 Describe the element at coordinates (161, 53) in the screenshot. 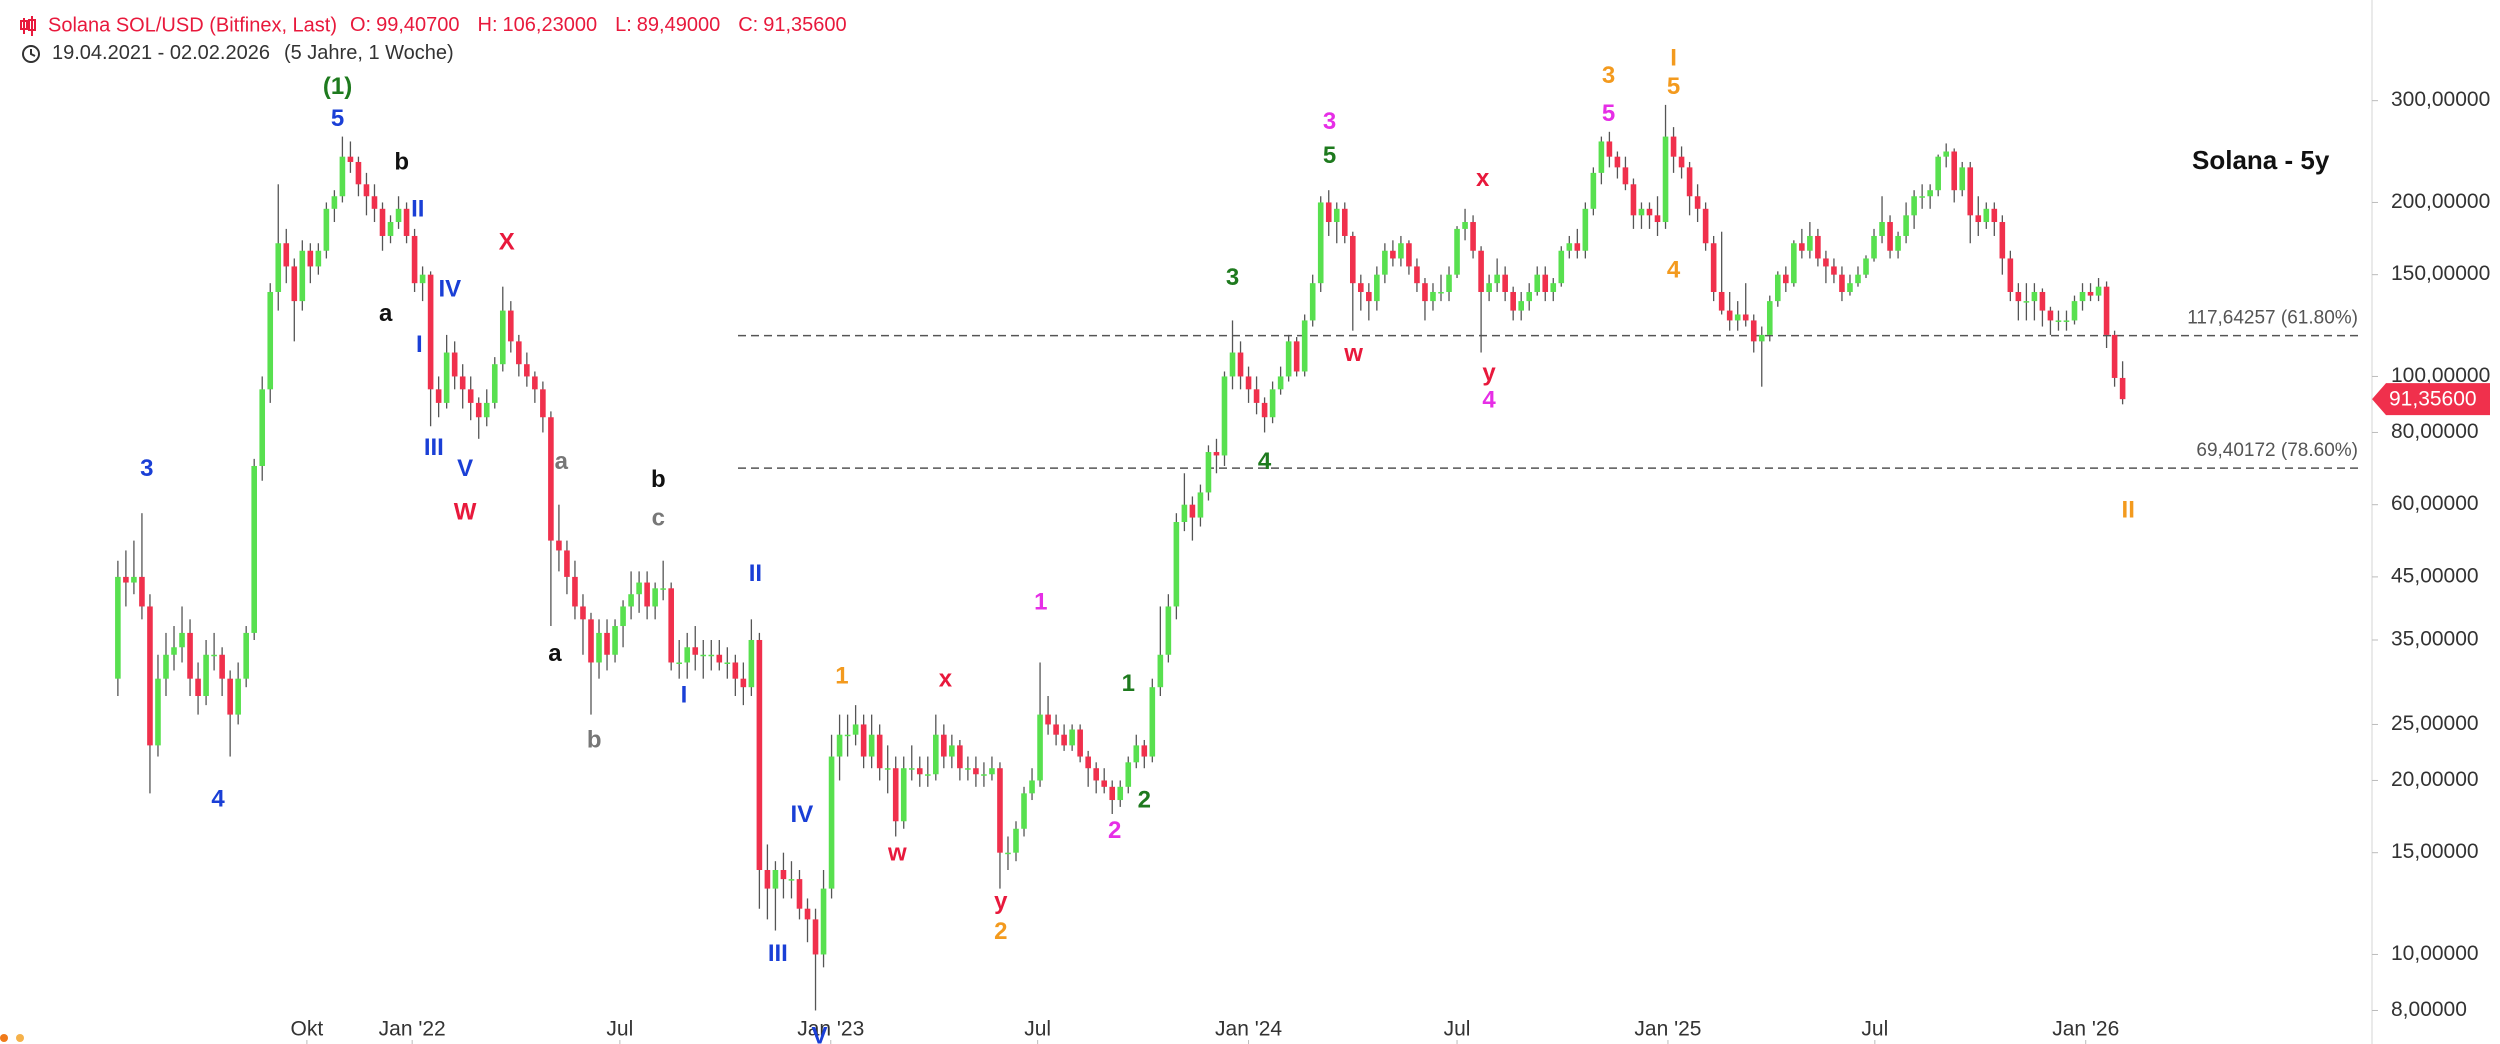

I see `range: 19.04.2021 - 02.02.2026` at that location.